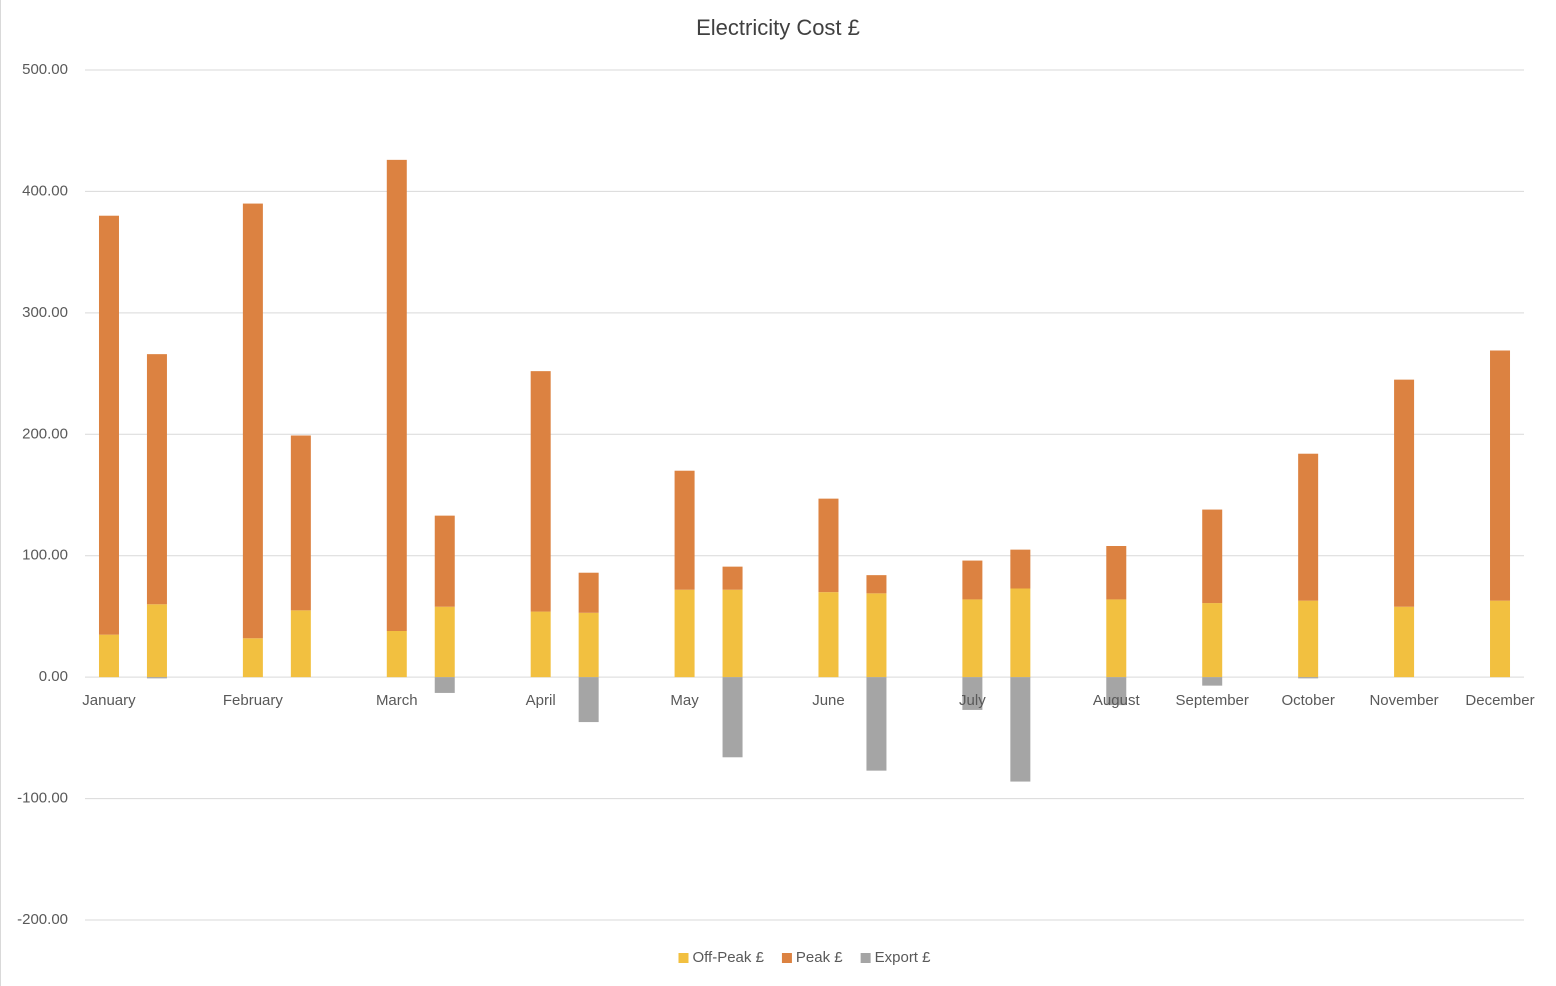 Image resolution: width=1556 pixels, height=986 pixels. I want to click on x-tick-label: August, so click(1117, 700).